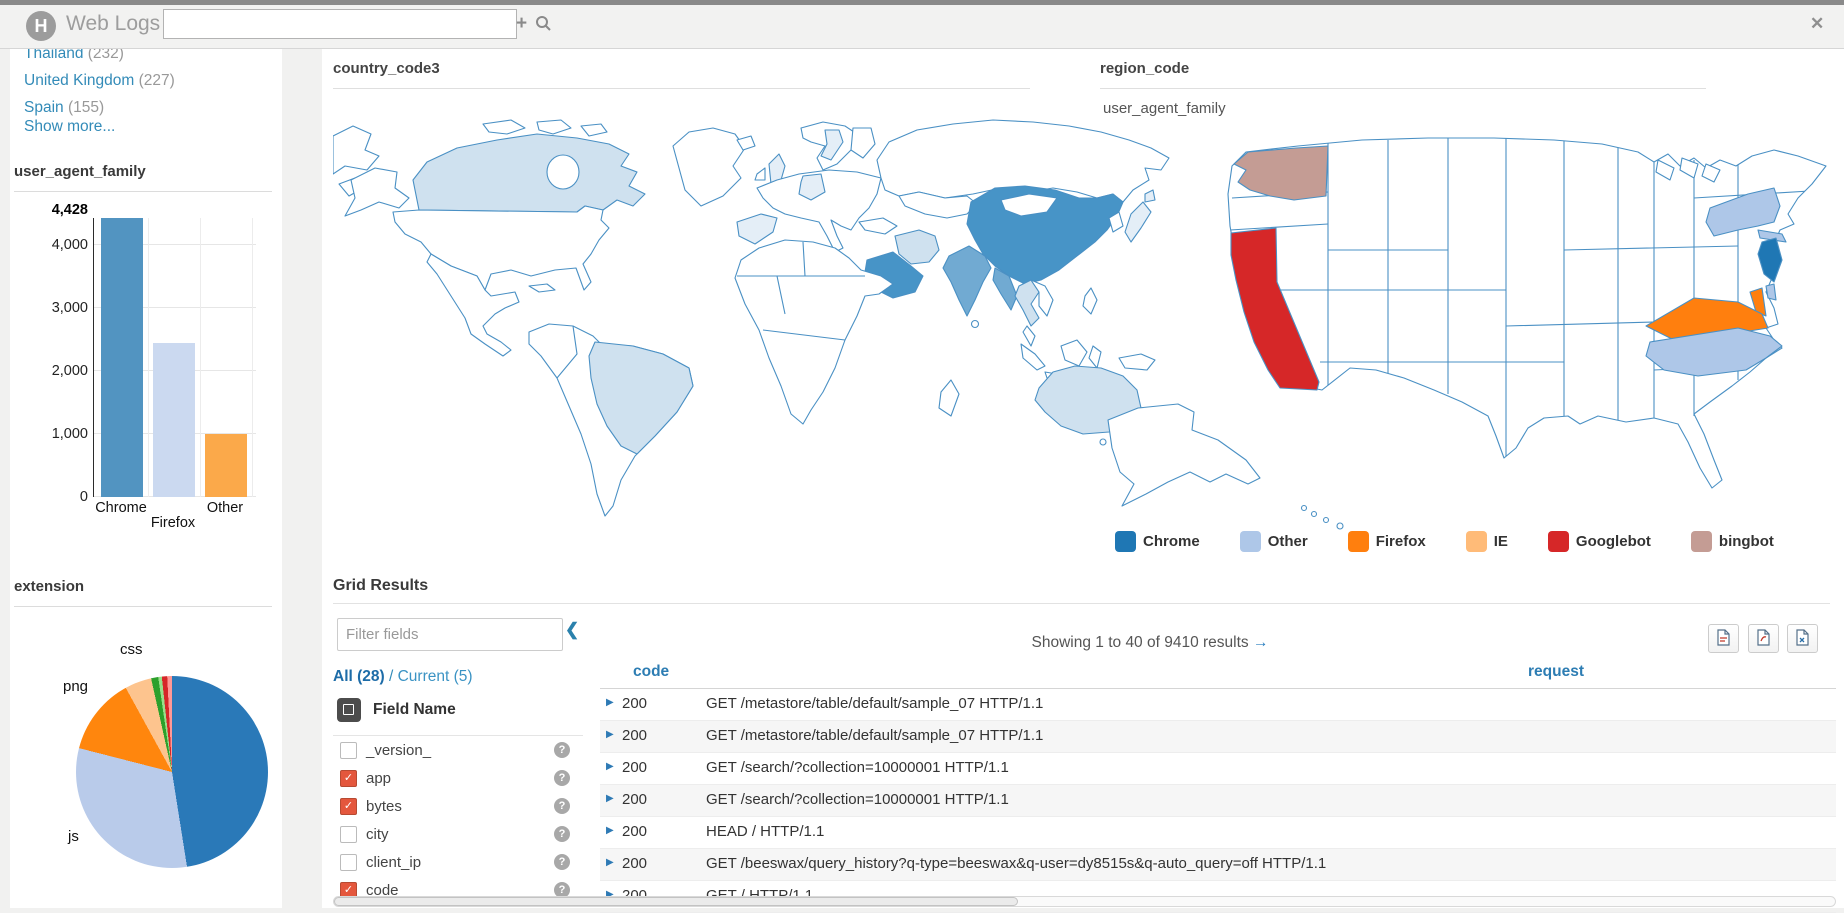  What do you see at coordinates (819, 211) in the screenshot?
I see `map-region-europe-mainland` at bounding box center [819, 211].